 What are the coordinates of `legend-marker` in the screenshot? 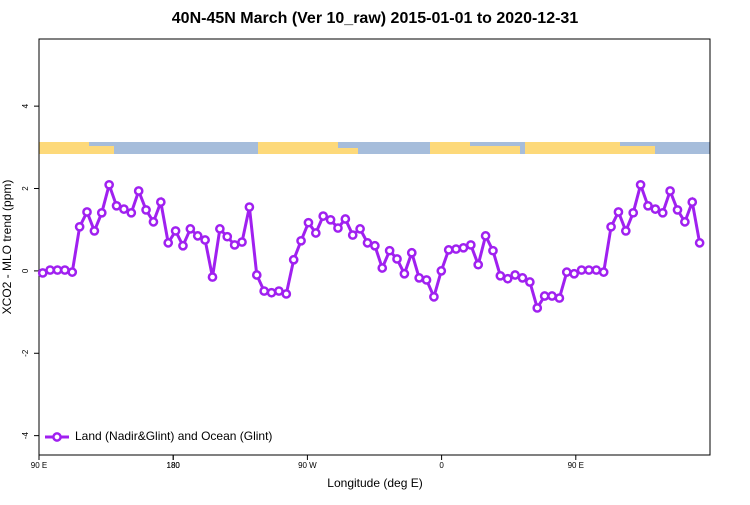 It's located at (57, 437).